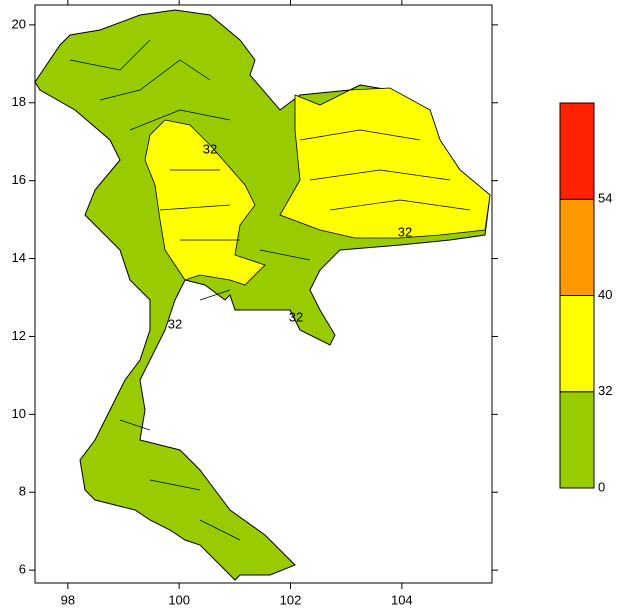 The image size is (620, 610). I want to click on x-tick-label: 104, so click(402, 599).